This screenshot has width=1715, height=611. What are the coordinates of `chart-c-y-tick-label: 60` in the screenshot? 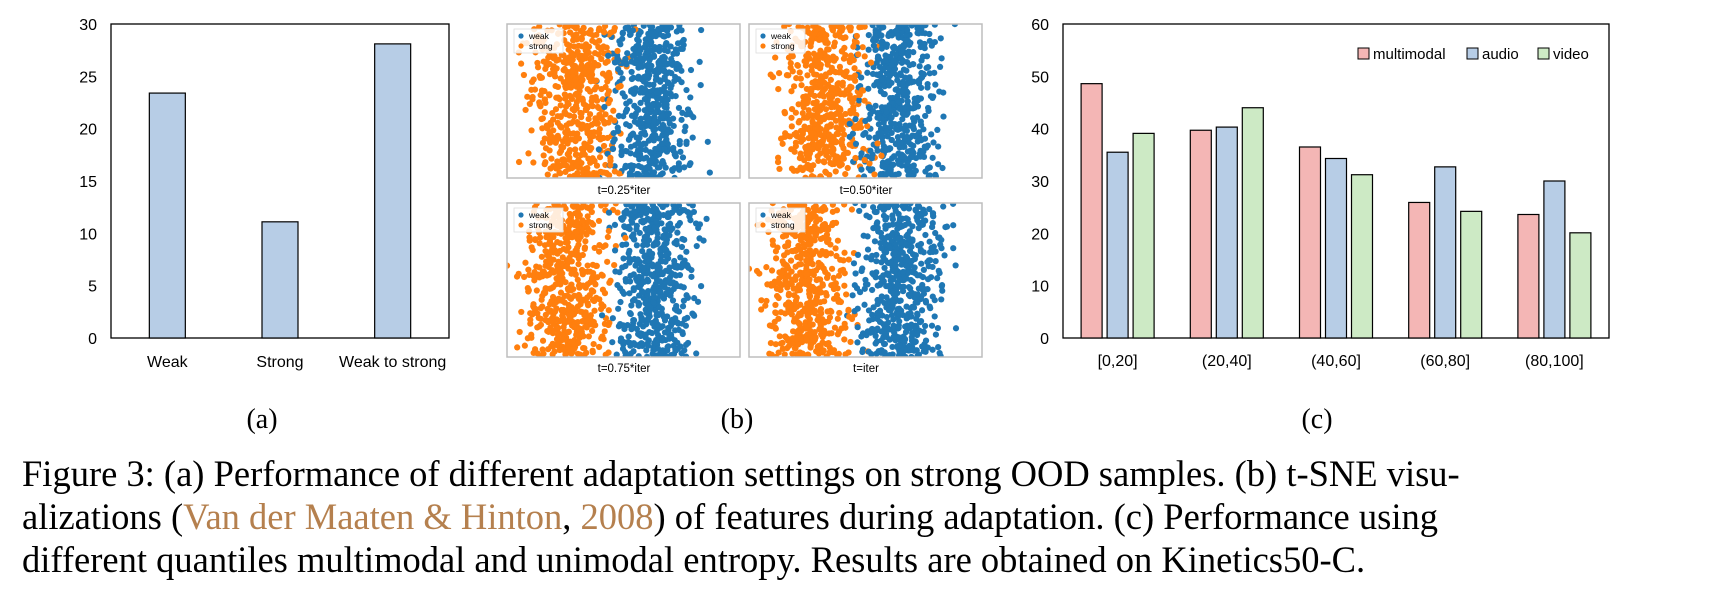 It's located at (1040, 25).